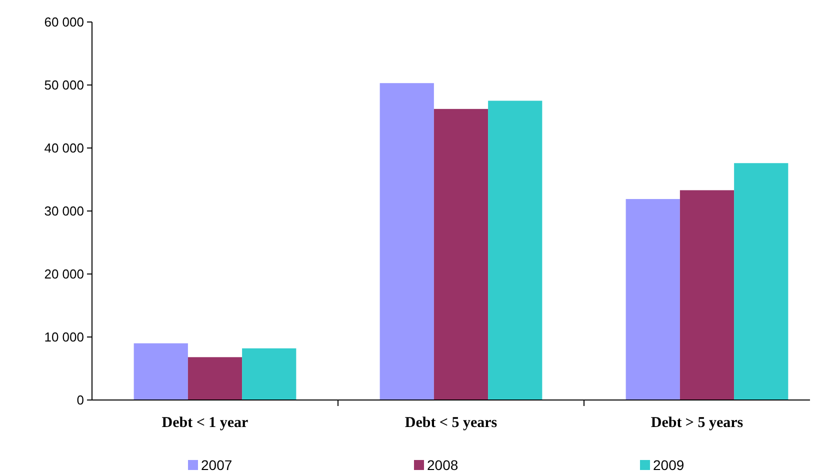  What do you see at coordinates (64, 211) in the screenshot?
I see `y-tick-label: 30 000` at bounding box center [64, 211].